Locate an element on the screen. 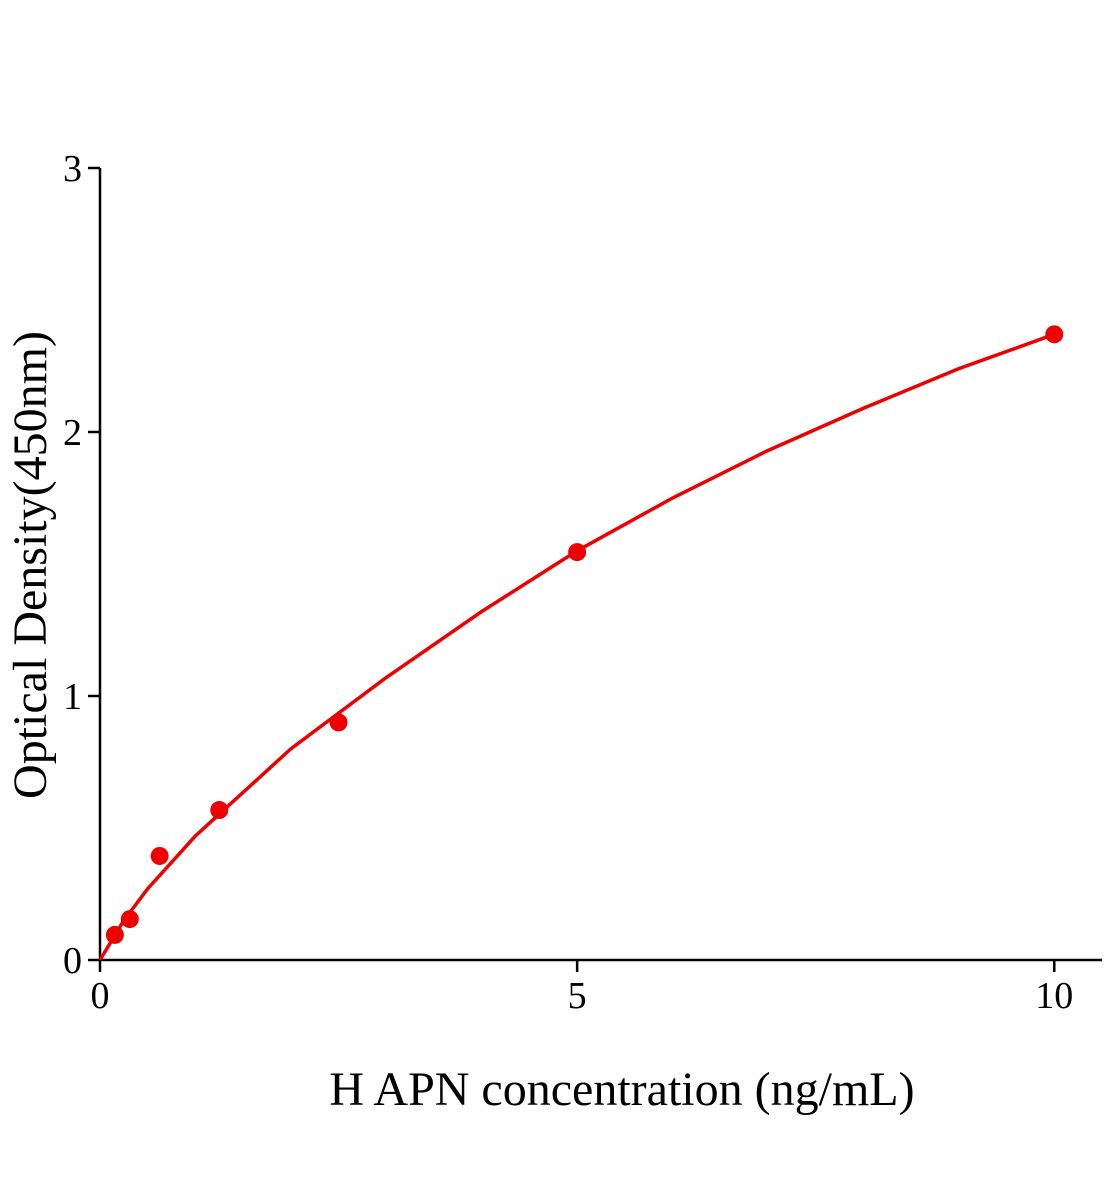  x-tick-label: 5 is located at coordinates (577, 996).